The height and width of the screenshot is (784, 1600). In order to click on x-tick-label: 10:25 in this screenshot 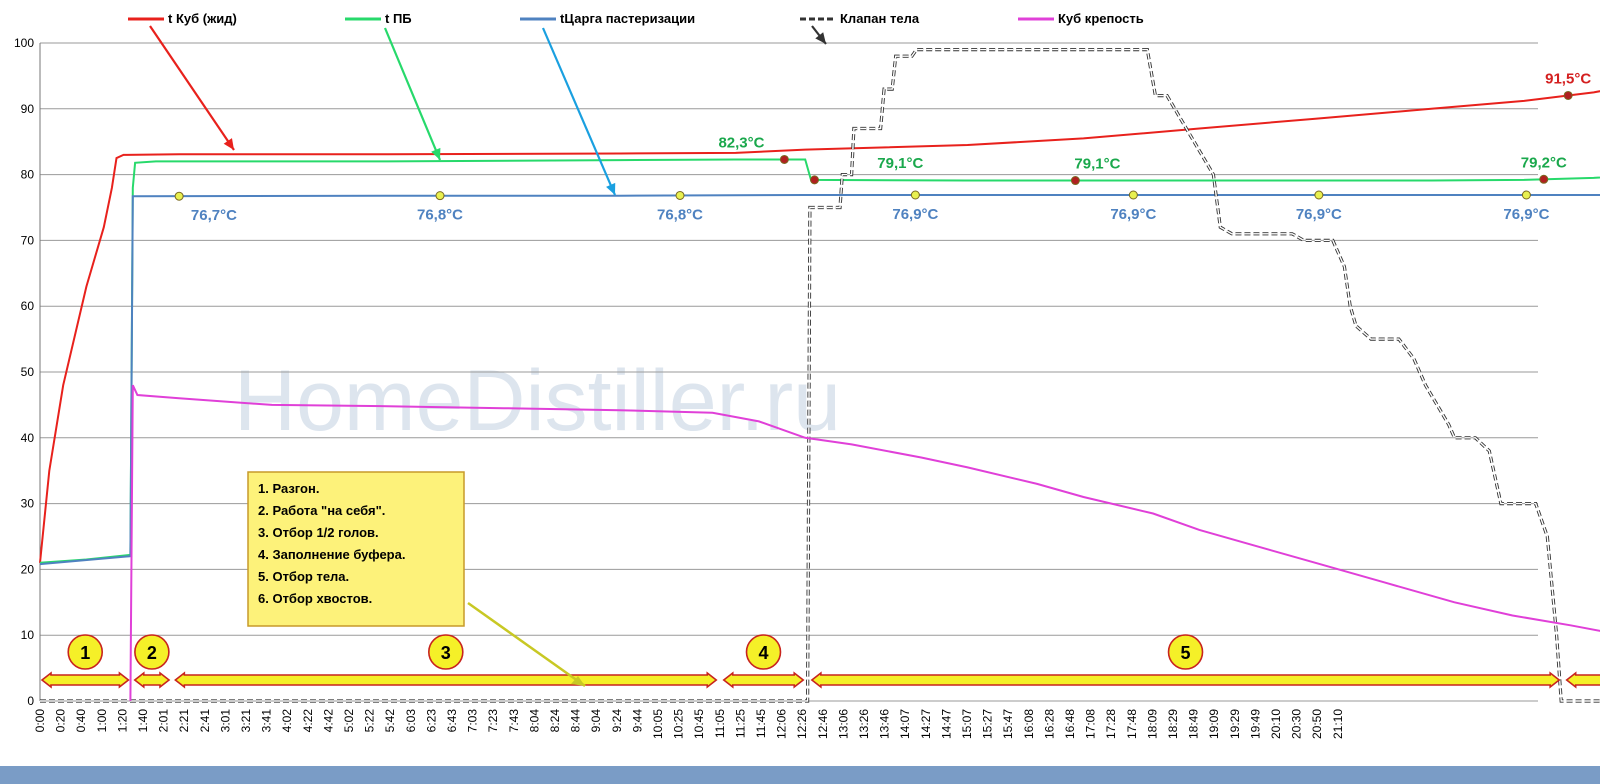, I will do `click(679, 724)`.